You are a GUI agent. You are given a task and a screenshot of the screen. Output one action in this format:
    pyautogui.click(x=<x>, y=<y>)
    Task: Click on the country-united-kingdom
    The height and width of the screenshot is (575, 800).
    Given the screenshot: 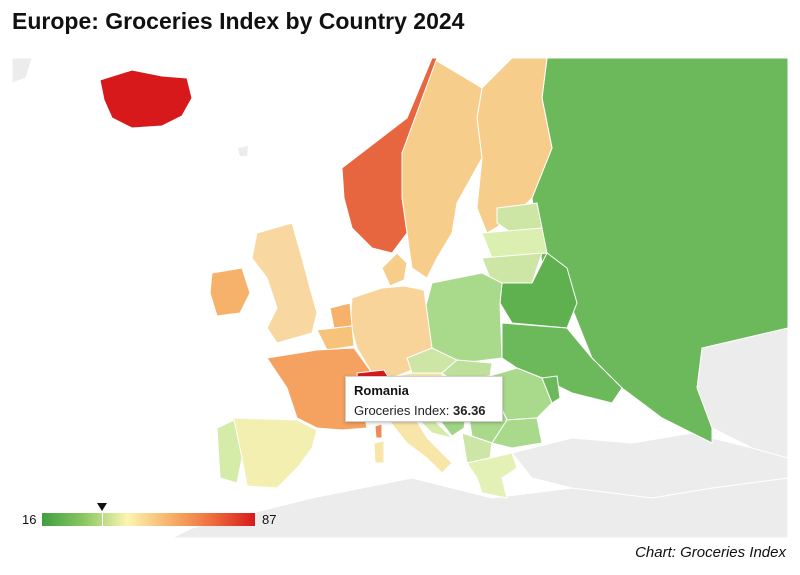 What is the action you would take?
    pyautogui.click(x=284, y=283)
    